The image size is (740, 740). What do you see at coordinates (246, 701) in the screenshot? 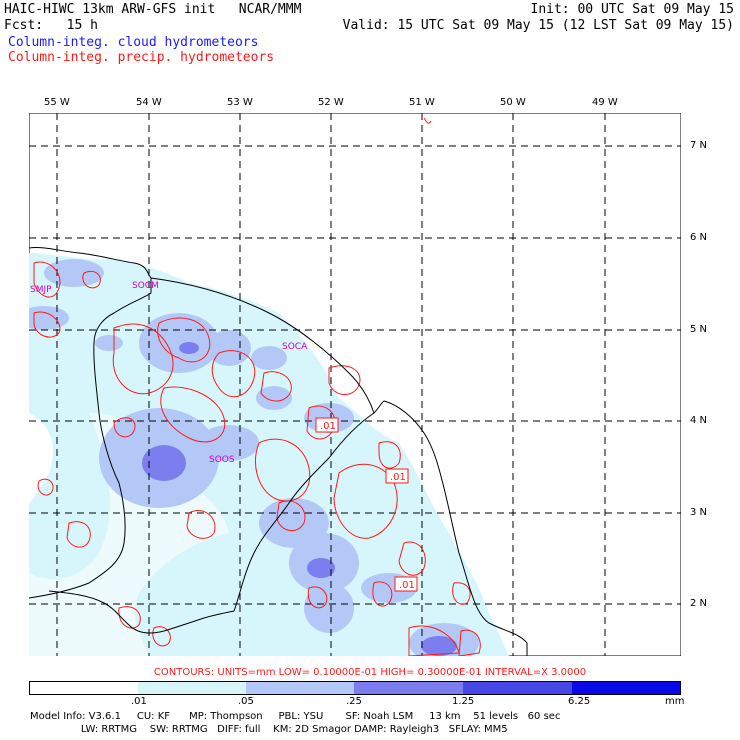
I see `colorbar-tick: .05` at bounding box center [246, 701].